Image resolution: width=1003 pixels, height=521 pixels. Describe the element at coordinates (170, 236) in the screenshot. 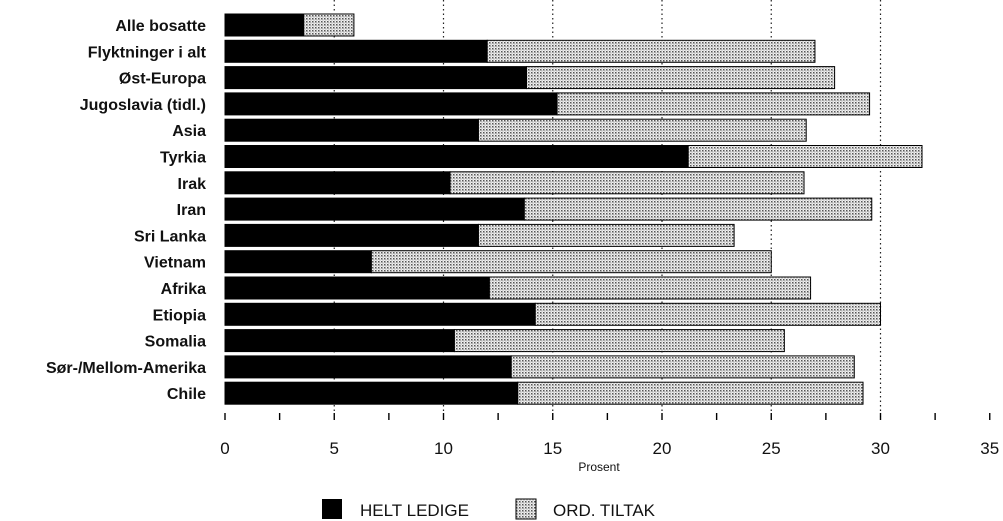

I see `category-label: Sri Lanka` at that location.